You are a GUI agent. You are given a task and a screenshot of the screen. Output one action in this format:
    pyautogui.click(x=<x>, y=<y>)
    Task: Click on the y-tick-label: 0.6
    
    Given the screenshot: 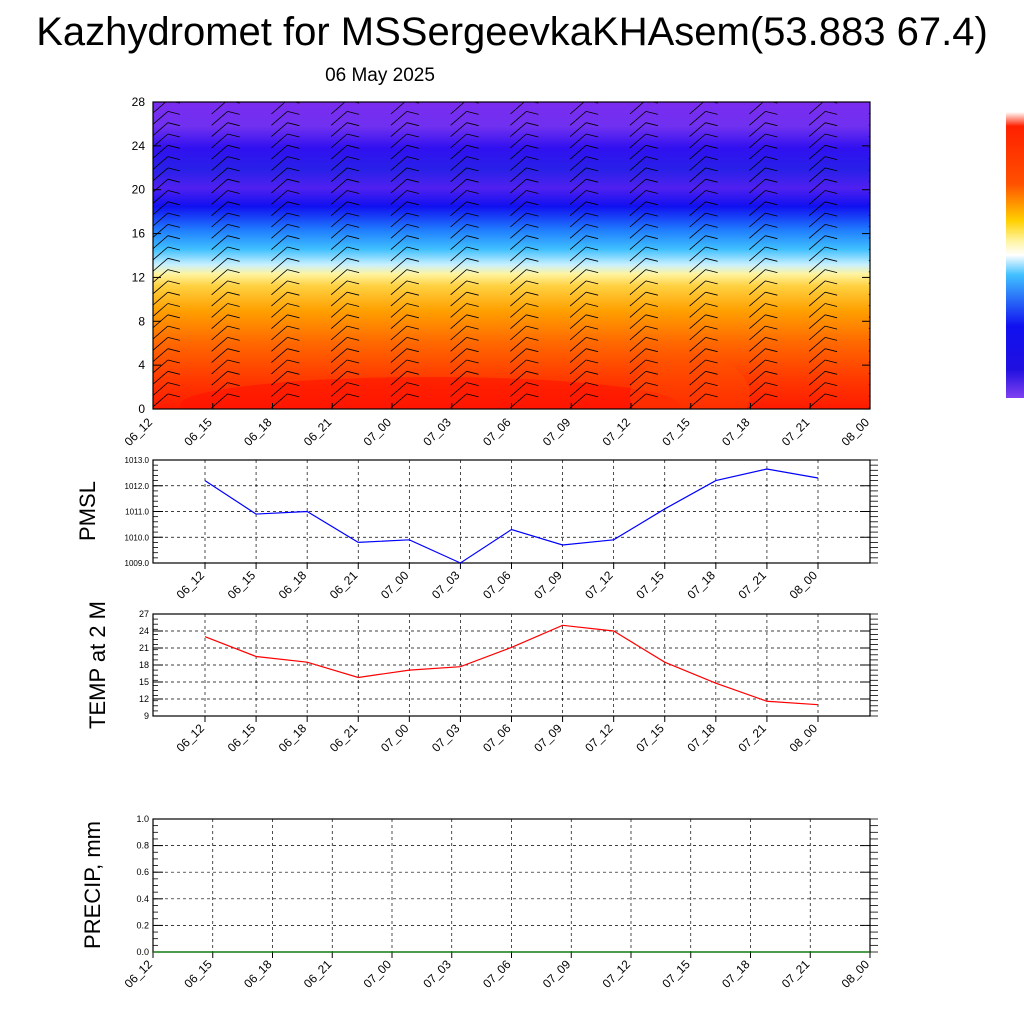 What is the action you would take?
    pyautogui.click(x=142, y=872)
    